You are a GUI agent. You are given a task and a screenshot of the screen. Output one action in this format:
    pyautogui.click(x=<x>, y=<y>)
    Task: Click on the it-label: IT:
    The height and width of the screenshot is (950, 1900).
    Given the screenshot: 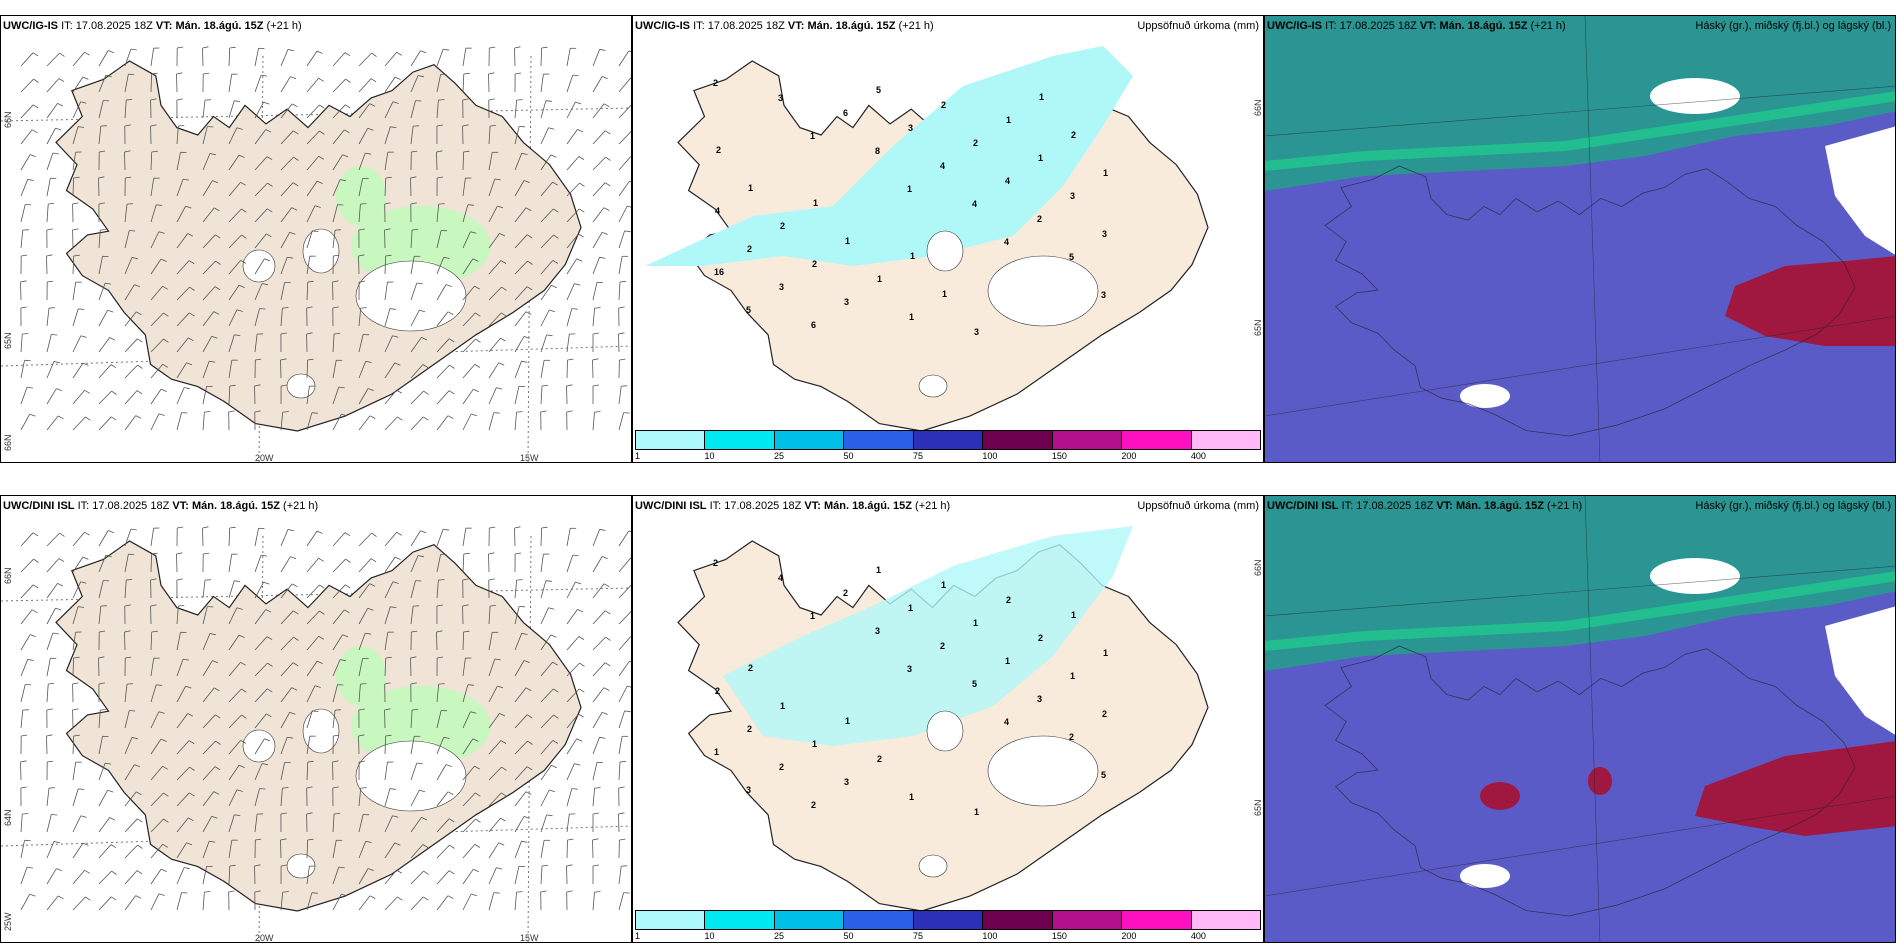 What is the action you would take?
    pyautogui.click(x=715, y=506)
    